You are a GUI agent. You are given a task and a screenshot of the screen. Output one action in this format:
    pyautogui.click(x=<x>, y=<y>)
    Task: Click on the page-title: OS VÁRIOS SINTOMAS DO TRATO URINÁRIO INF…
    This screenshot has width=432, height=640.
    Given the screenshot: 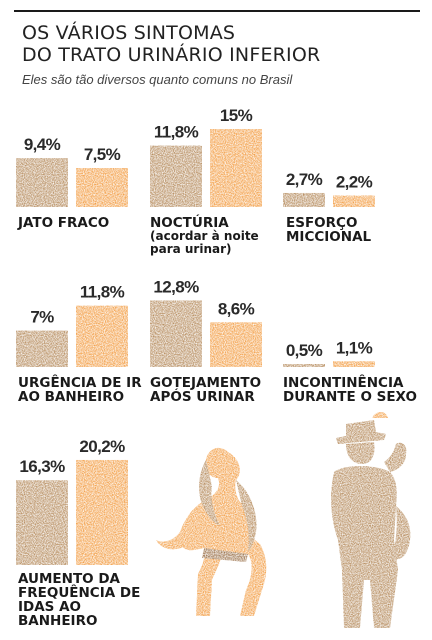 What is the action you would take?
    pyautogui.click(x=222, y=44)
    